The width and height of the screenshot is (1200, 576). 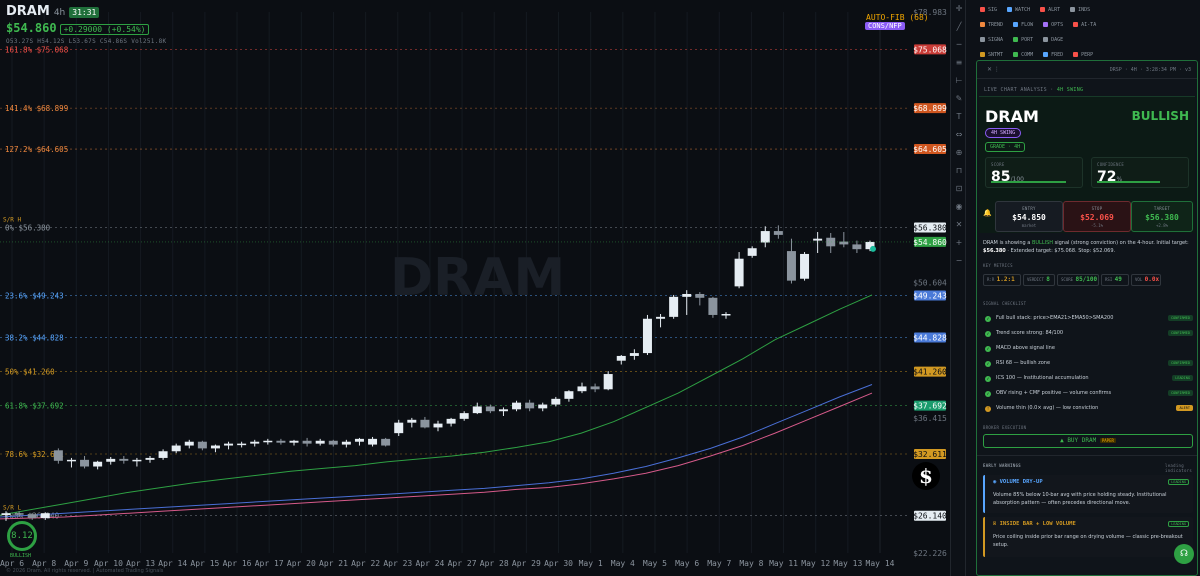 What do you see at coordinates (959, 44) in the screenshot?
I see `hline-icon: ─` at bounding box center [959, 44].